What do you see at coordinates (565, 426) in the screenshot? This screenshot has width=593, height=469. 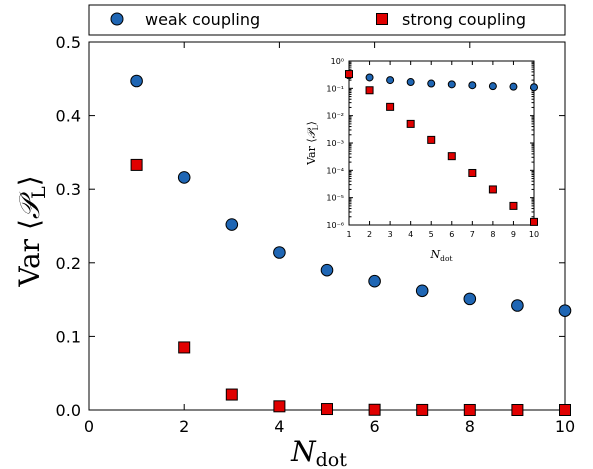 I see `main-x-tick-label: 10` at bounding box center [565, 426].